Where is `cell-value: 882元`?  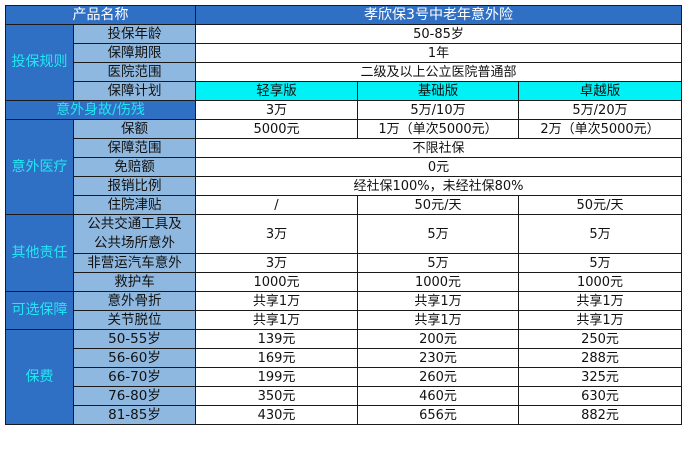
cell-value: 882元 is located at coordinates (600, 415).